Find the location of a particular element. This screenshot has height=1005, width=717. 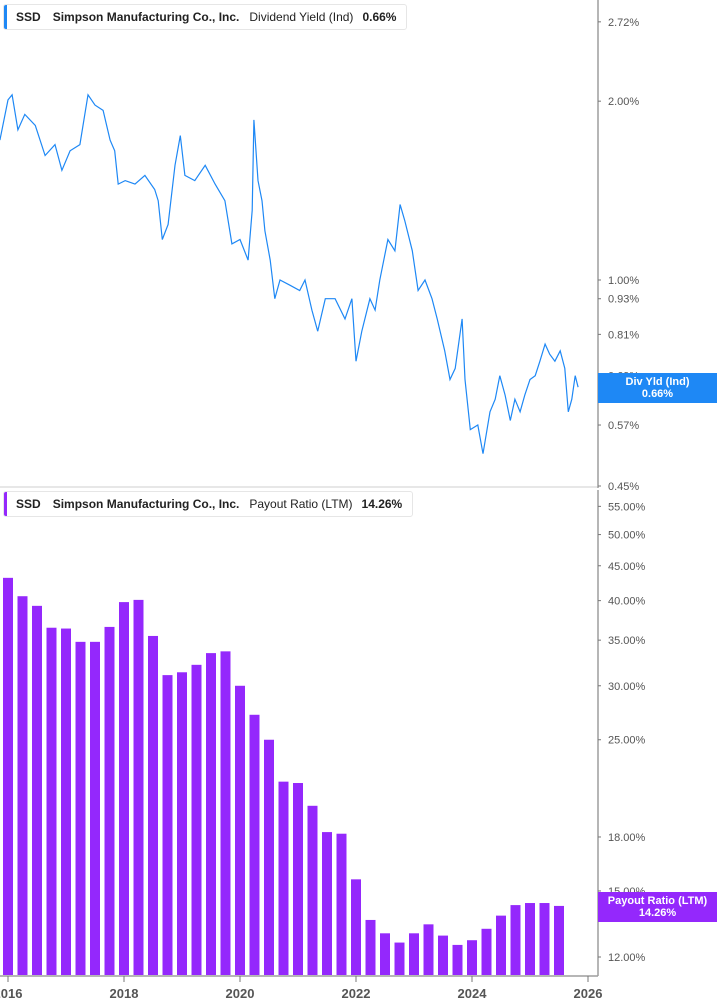

y-tick-label: 45.00% is located at coordinates (627, 567).